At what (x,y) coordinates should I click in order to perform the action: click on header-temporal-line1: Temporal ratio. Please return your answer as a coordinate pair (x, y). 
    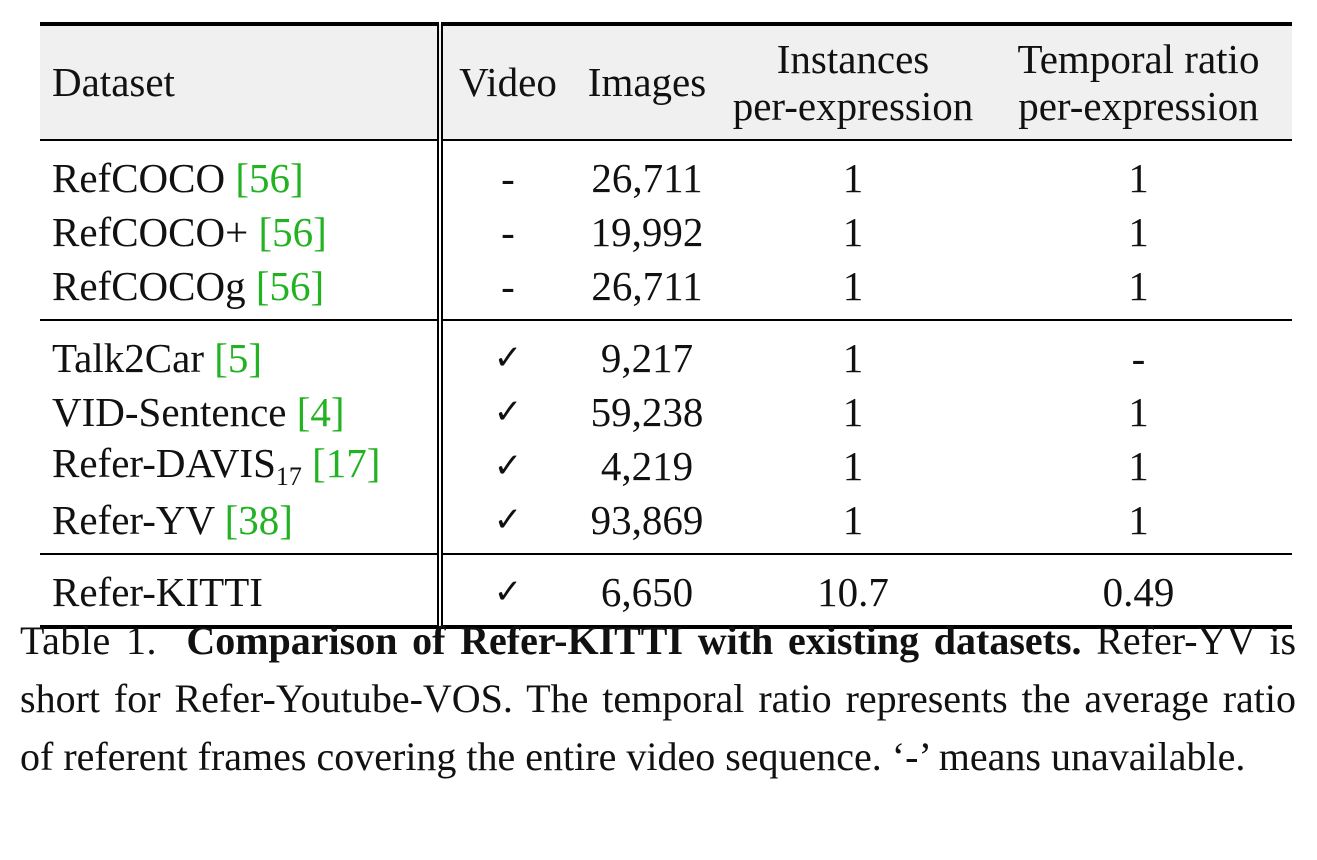
    Looking at the image, I should click on (1138, 58).